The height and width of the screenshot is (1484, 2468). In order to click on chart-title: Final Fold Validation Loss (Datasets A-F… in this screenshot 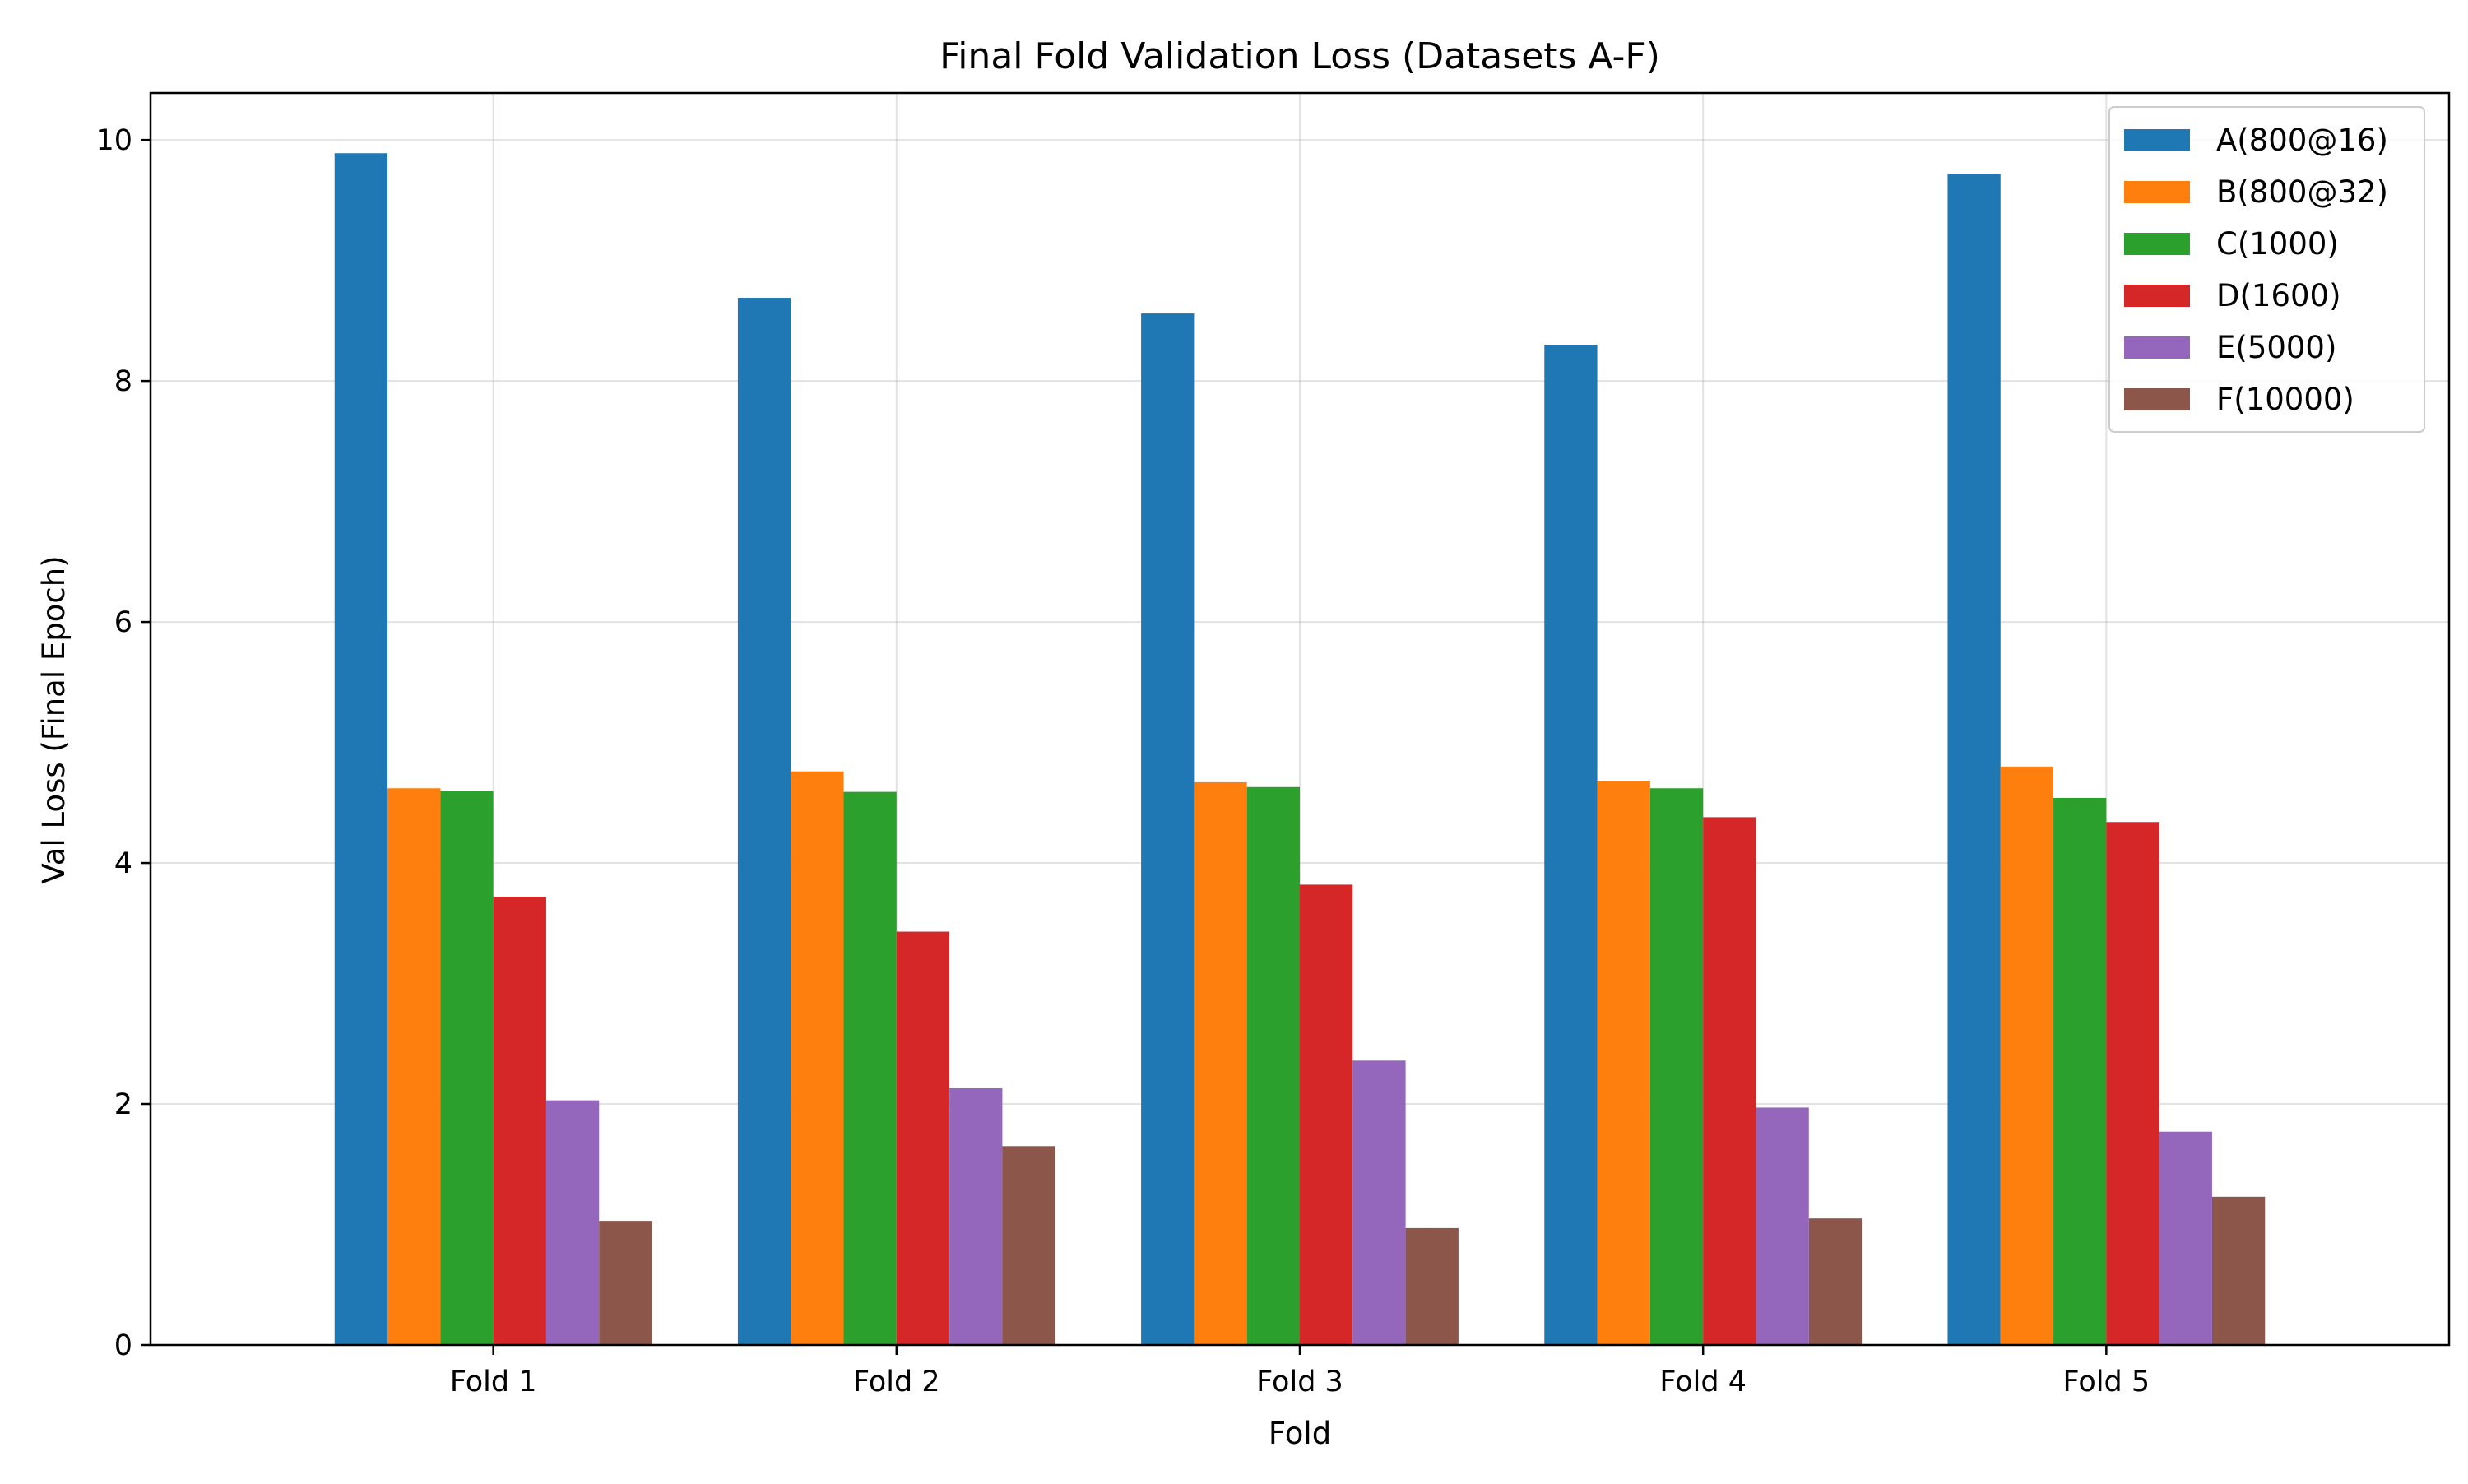, I will do `click(1299, 56)`.